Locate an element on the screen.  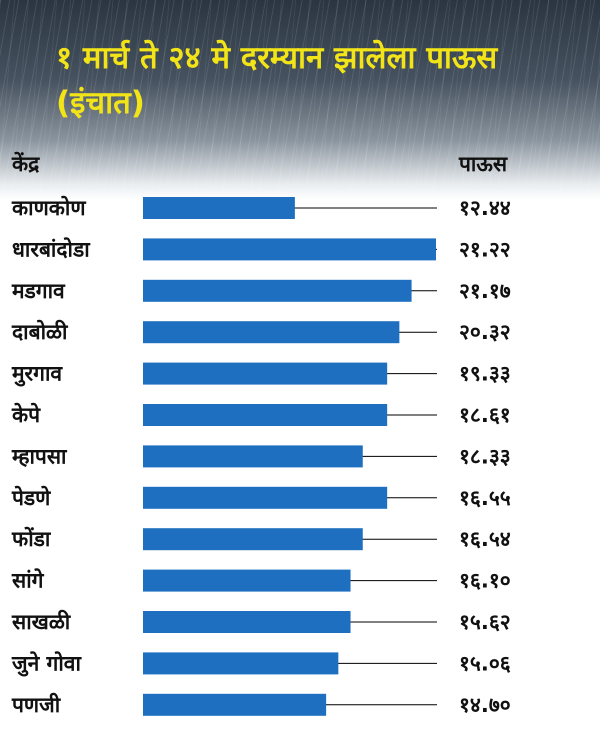
bar-row: धारबांदोडा २१.२२ is located at coordinates (261, 248).